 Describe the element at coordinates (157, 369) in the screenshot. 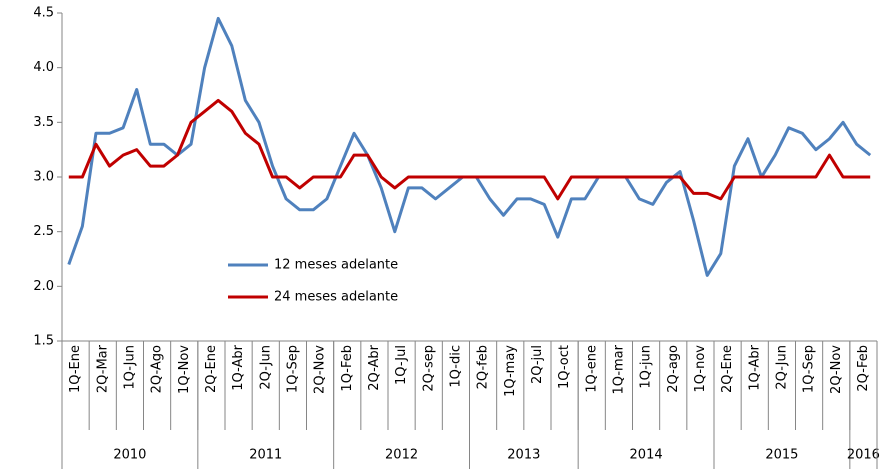

I see `x-tick-label: 2Q-Ago` at that location.